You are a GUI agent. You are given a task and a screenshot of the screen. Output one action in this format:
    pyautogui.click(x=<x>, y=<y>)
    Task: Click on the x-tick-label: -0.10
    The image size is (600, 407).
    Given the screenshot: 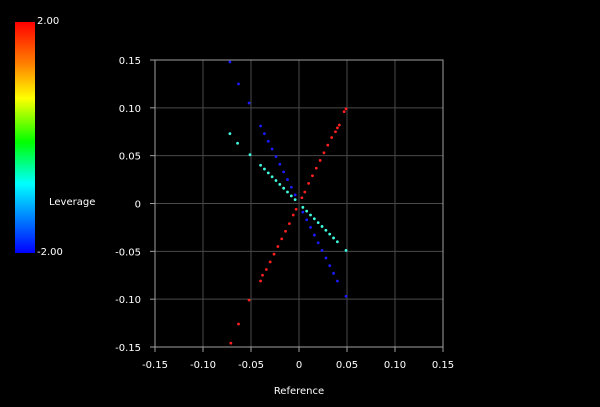 What is the action you would take?
    pyautogui.click(x=203, y=365)
    